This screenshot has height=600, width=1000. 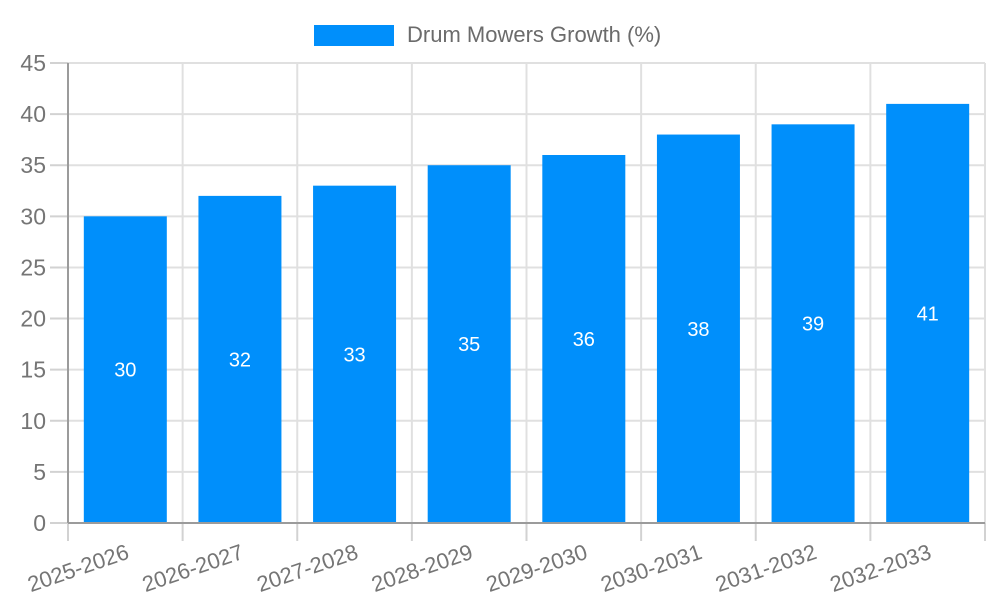 I want to click on legend-swatch, so click(x=354, y=35).